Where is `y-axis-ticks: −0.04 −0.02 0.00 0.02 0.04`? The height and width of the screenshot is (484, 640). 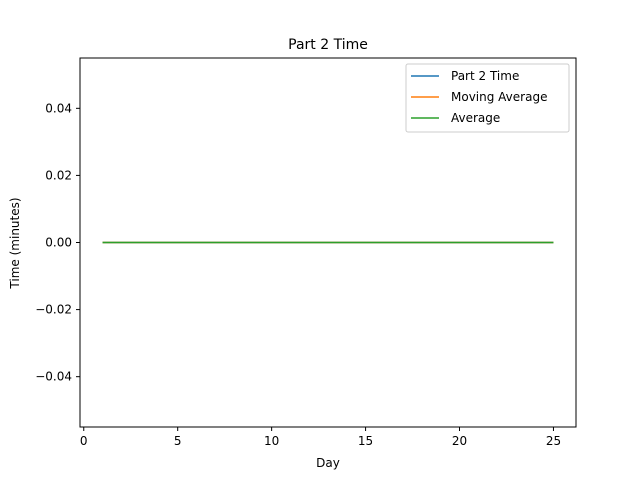 y-axis-ticks: −0.04 −0.02 0.00 0.02 0.04 is located at coordinates (57, 242).